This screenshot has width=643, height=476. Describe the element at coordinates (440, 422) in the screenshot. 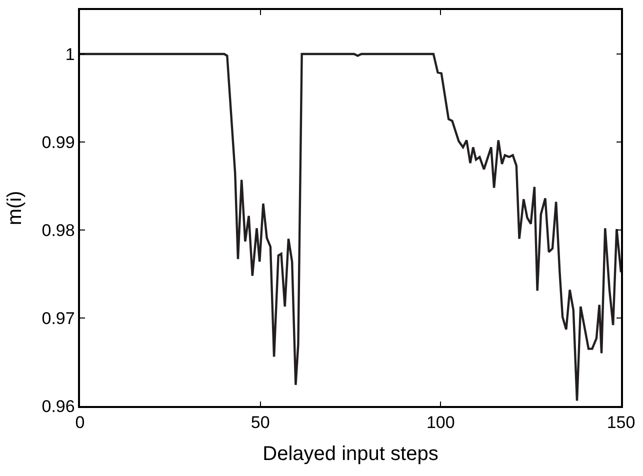

I see `x-tick-label: 100` at that location.